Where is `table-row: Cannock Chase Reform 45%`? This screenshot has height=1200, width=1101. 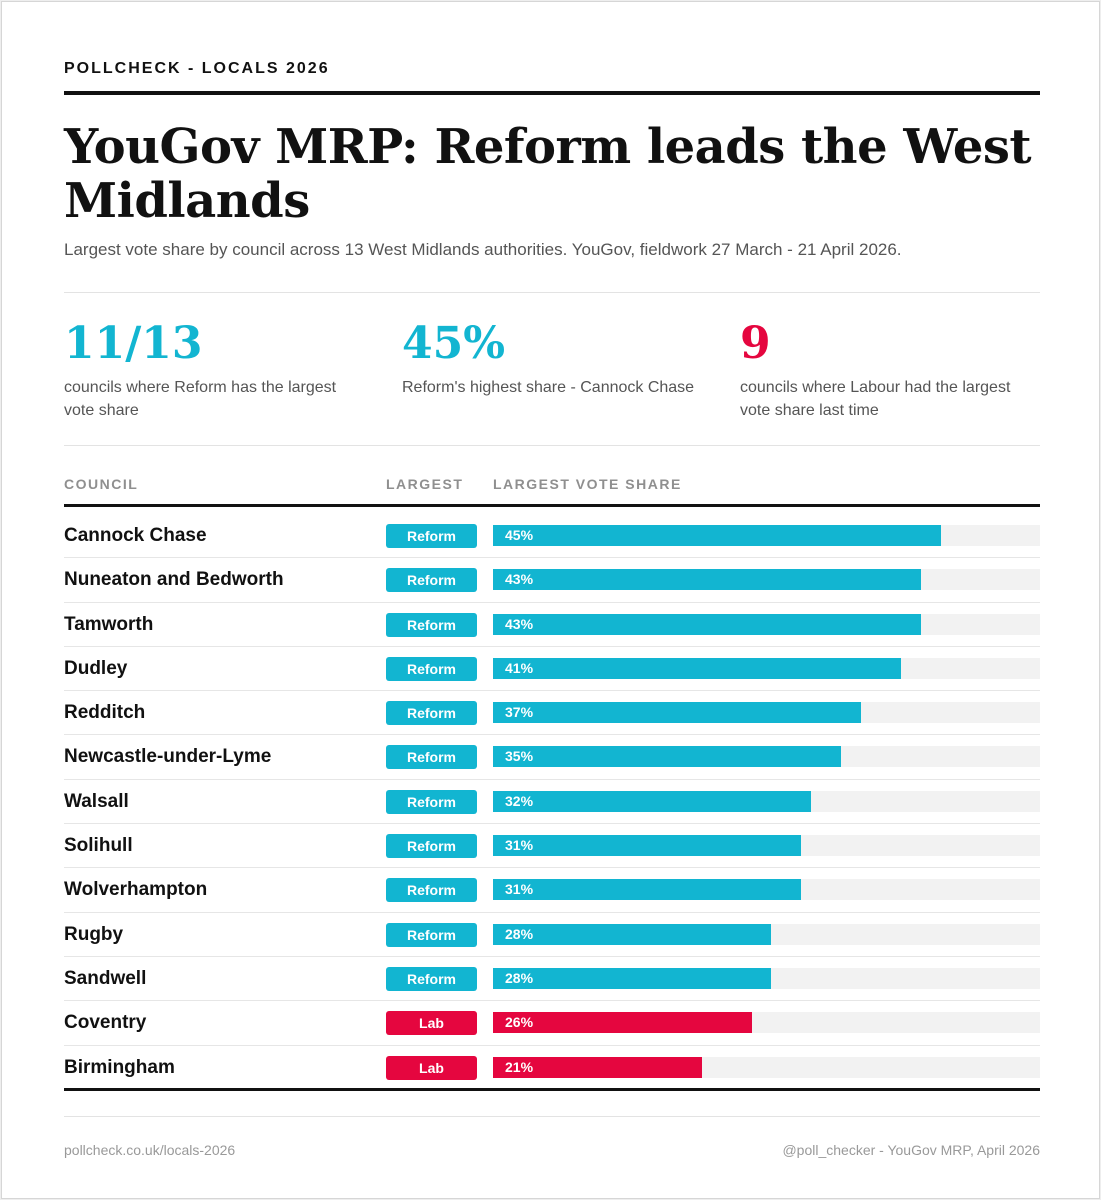
table-row: Cannock Chase Reform 45% is located at coordinates (552, 536).